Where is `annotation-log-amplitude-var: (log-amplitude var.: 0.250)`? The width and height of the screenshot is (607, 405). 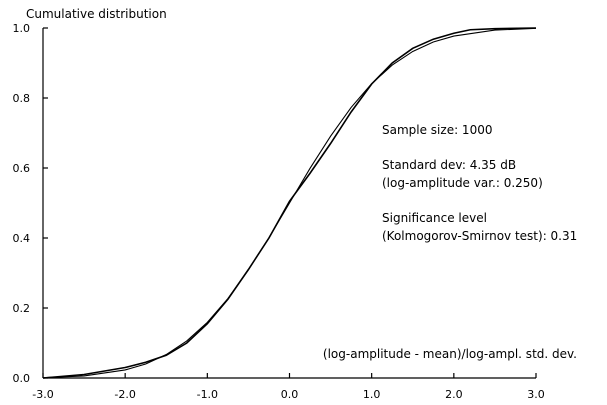
annotation-log-amplitude-var: (log-amplitude var.: 0.250) is located at coordinates (462, 183).